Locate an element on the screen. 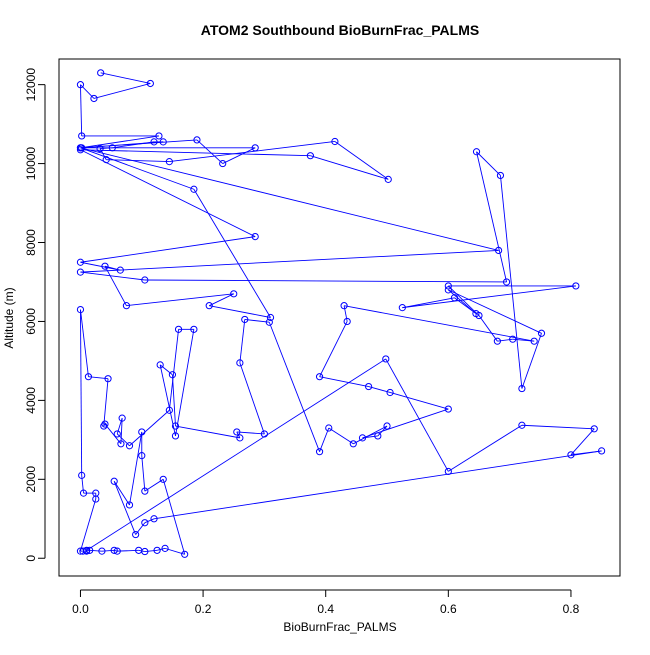 The width and height of the screenshot is (650, 655). x-tick-label: 0.4 is located at coordinates (325, 609).